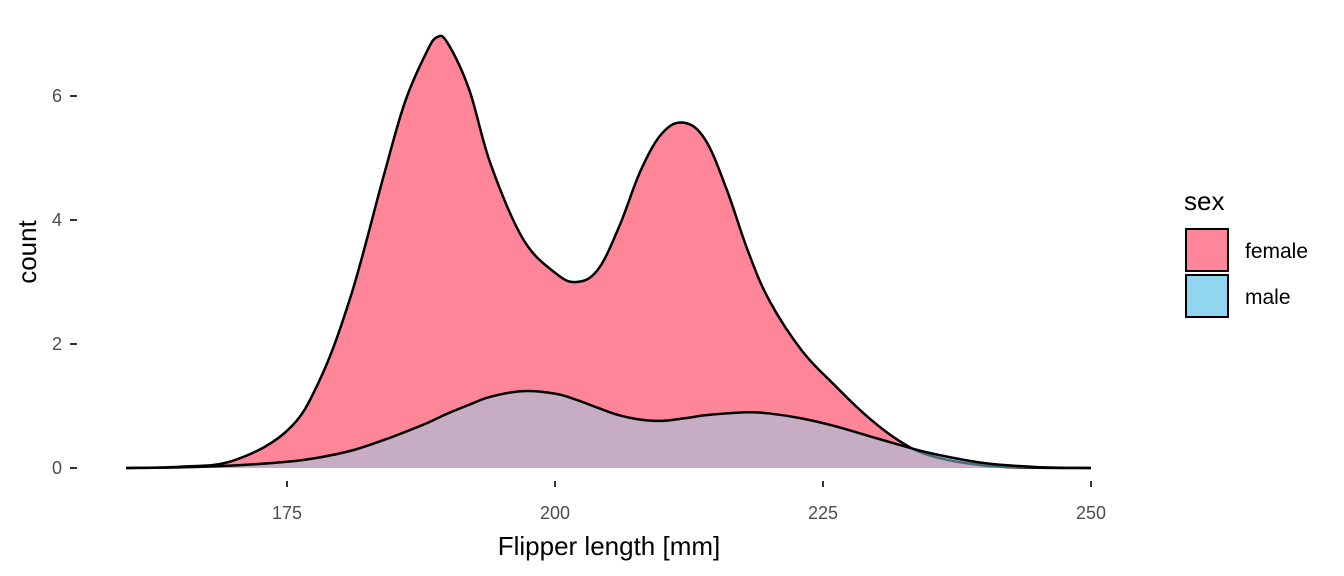 Image resolution: width=1344 pixels, height=576 pixels. Describe the element at coordinates (1268, 297) in the screenshot. I see `legend-label-male: male` at that location.